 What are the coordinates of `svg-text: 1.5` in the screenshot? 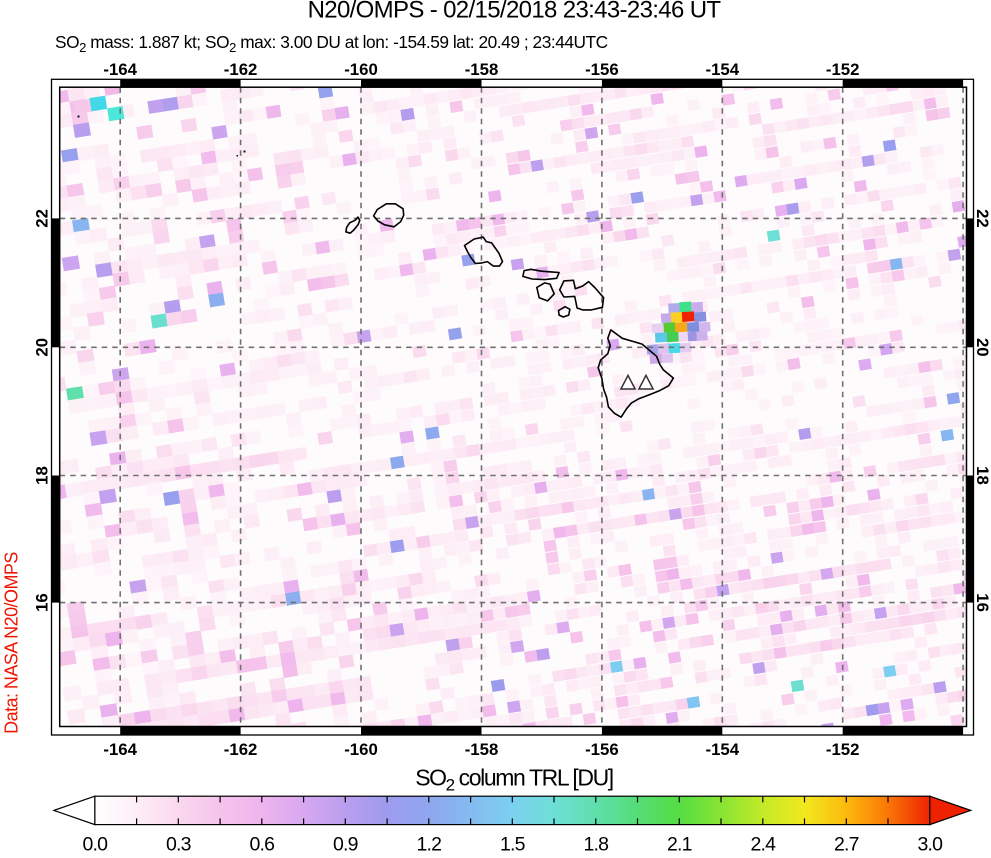 It's located at (513, 843).